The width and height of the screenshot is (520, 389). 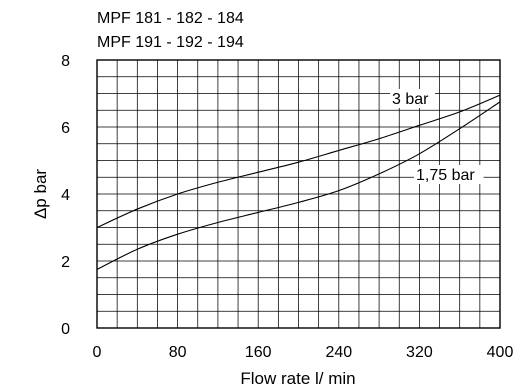 I want to click on chart-title-line-1: MPF 181 - 182 - 184, so click(x=170, y=18).